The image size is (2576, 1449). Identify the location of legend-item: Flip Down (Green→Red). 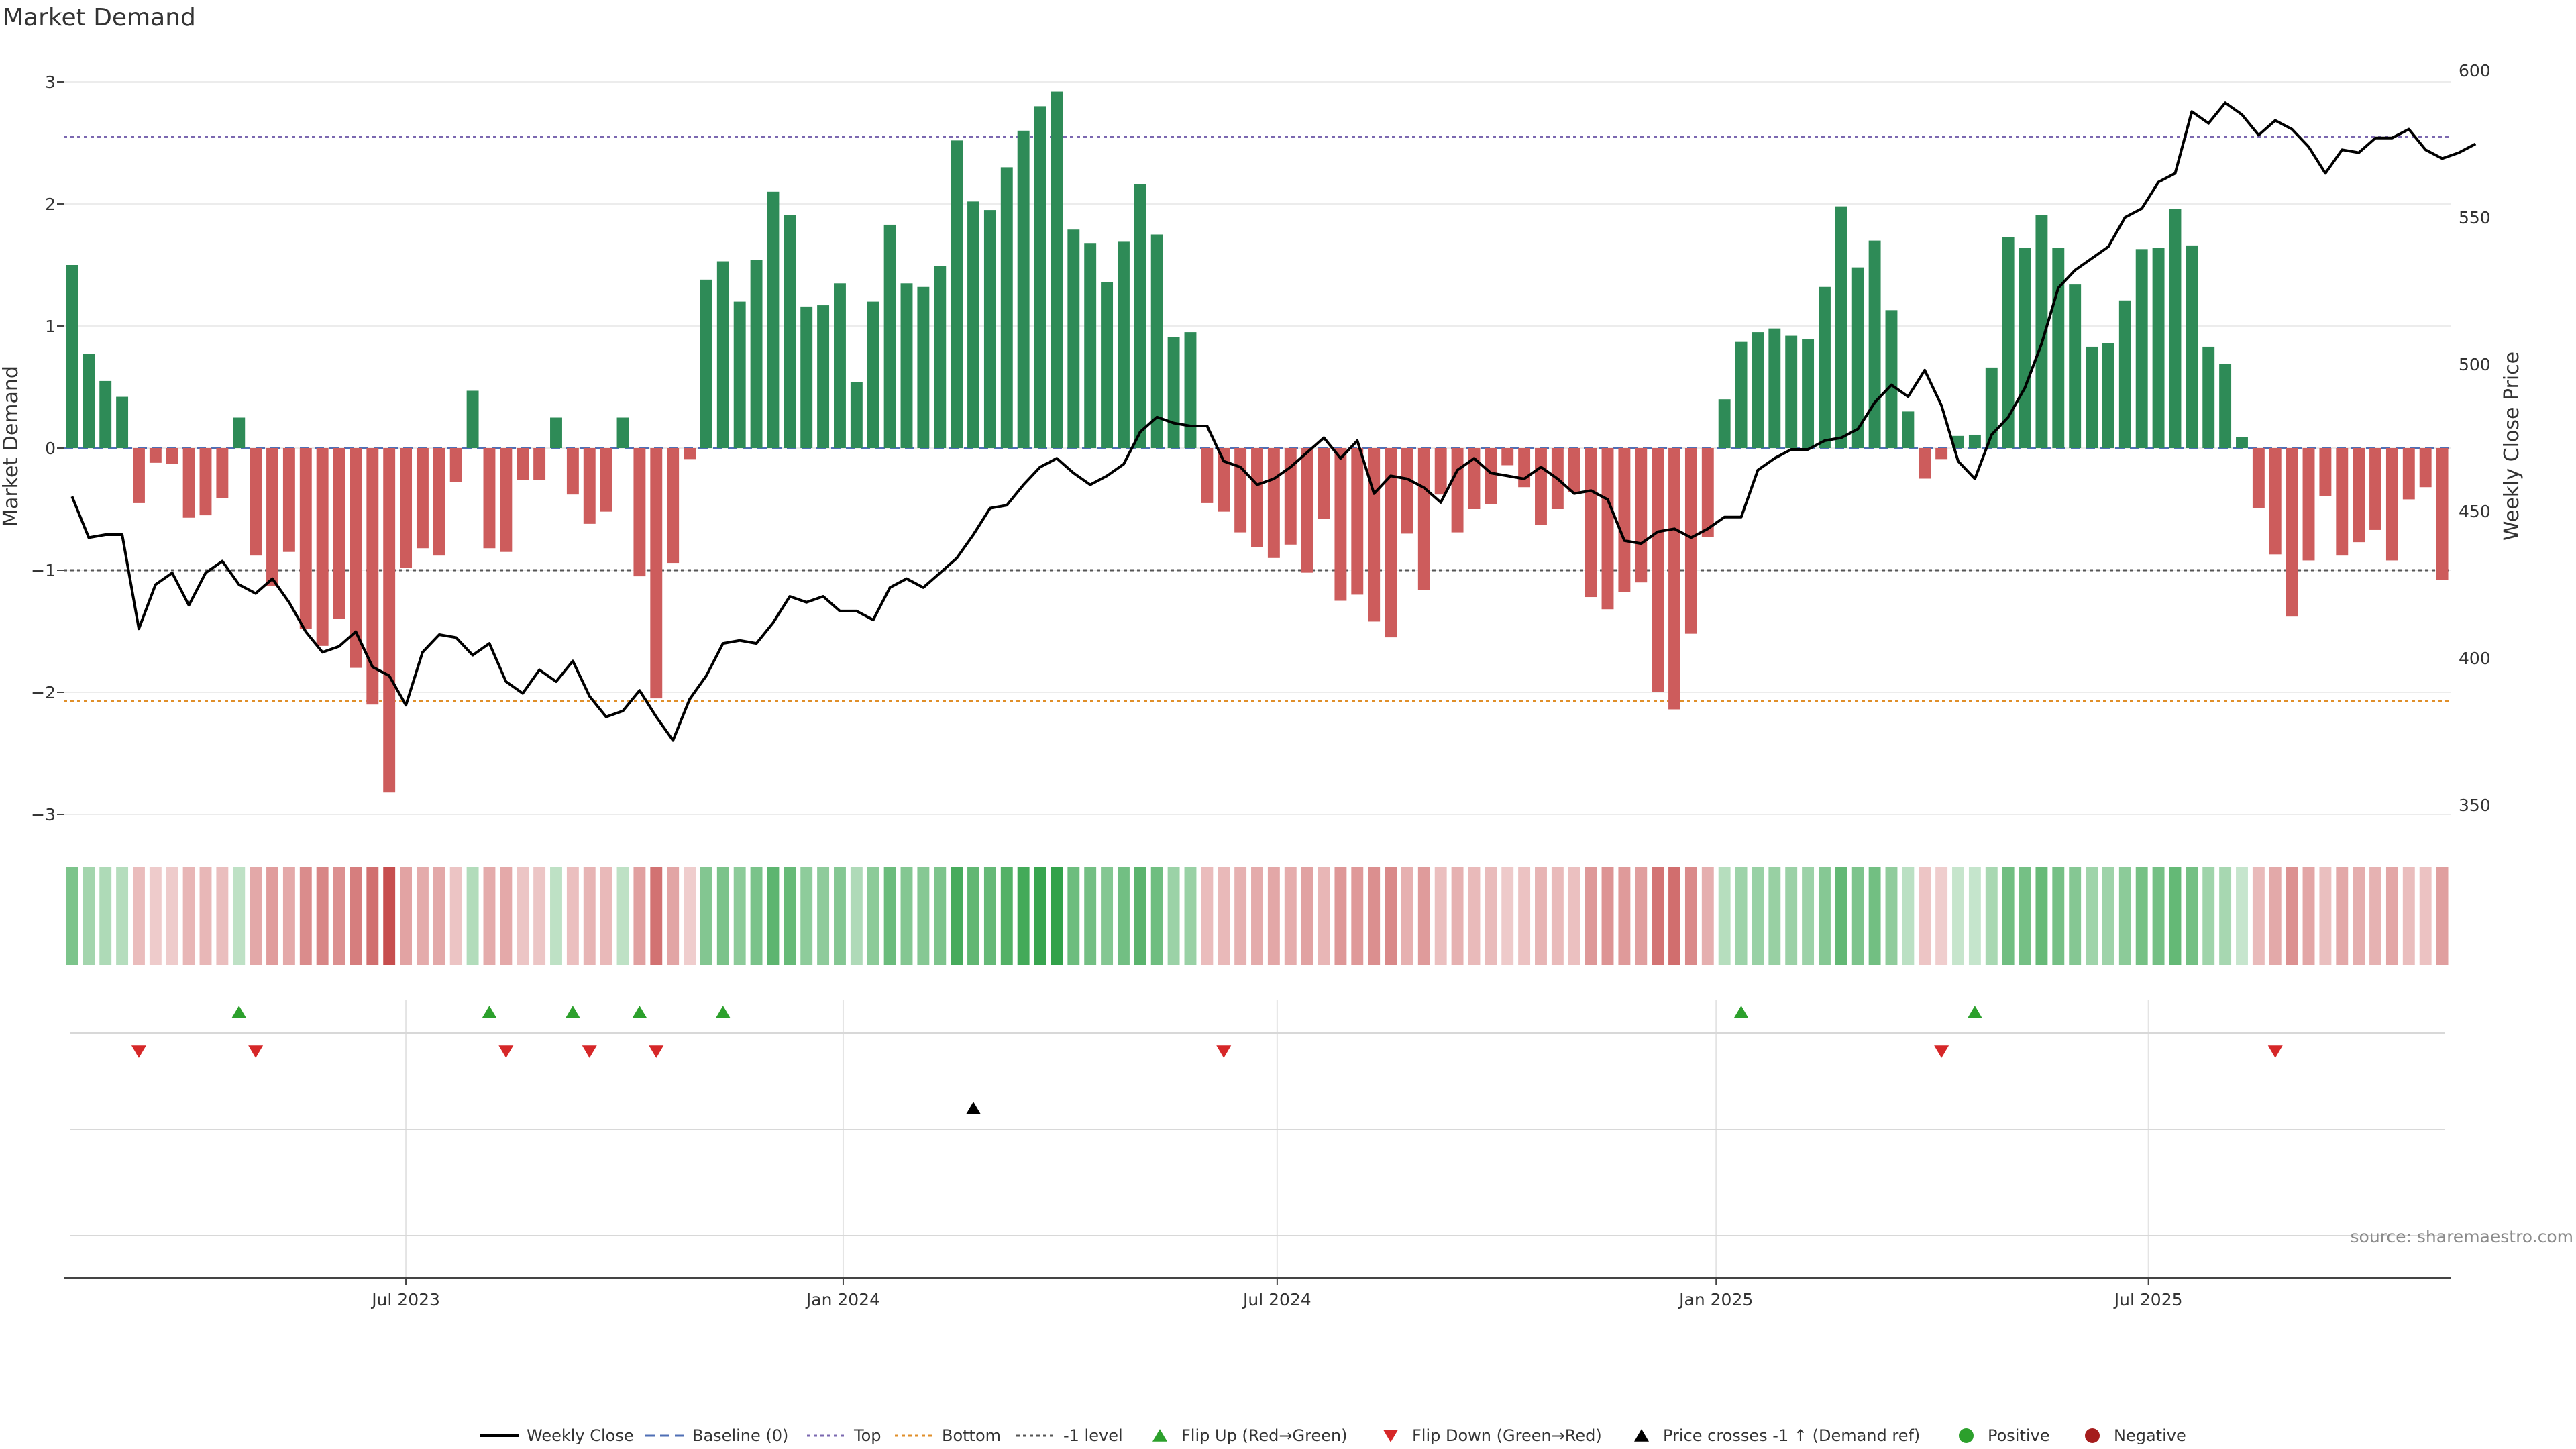
(1492, 1435).